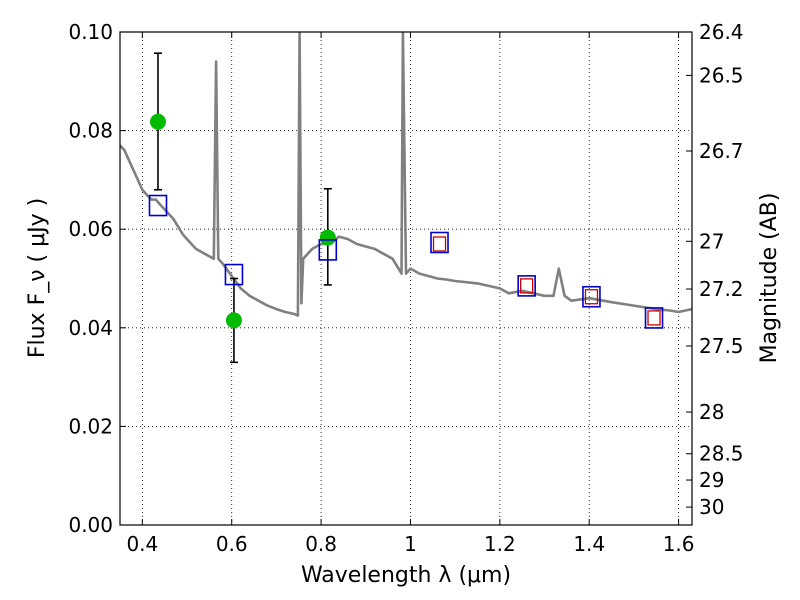 The height and width of the screenshot is (600, 800). Describe the element at coordinates (242, 208) in the screenshot. I see `errorbar-layer` at that location.